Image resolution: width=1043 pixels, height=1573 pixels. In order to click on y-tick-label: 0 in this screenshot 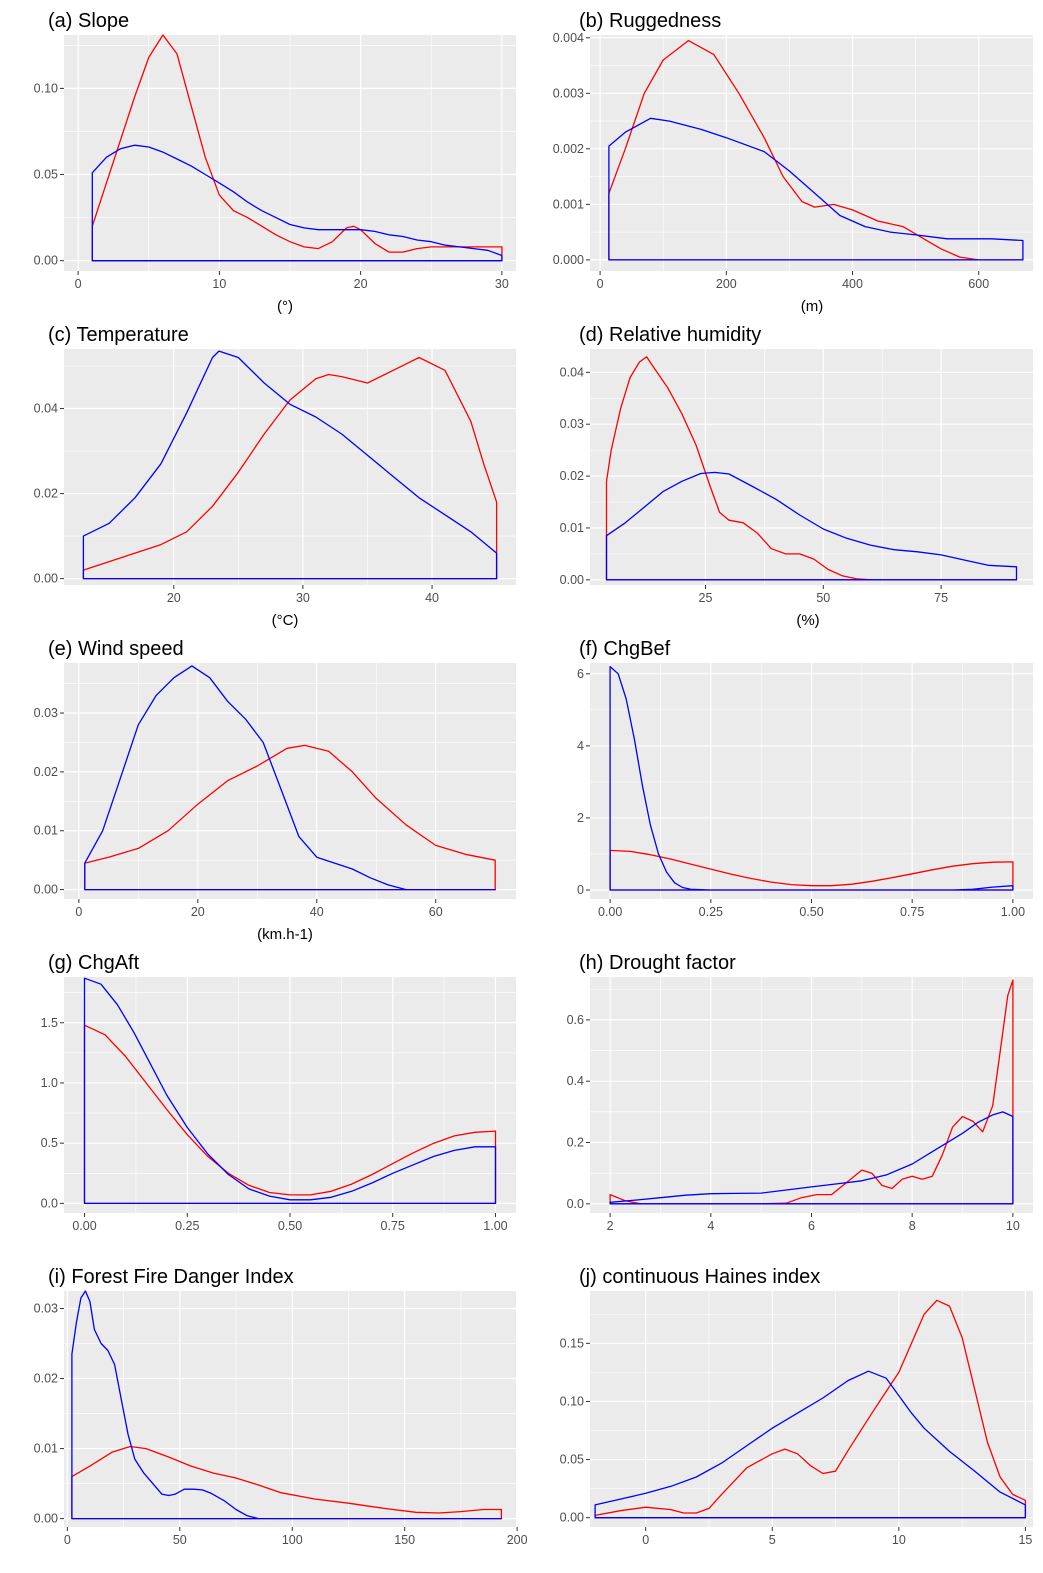, I will do `click(580, 890)`.